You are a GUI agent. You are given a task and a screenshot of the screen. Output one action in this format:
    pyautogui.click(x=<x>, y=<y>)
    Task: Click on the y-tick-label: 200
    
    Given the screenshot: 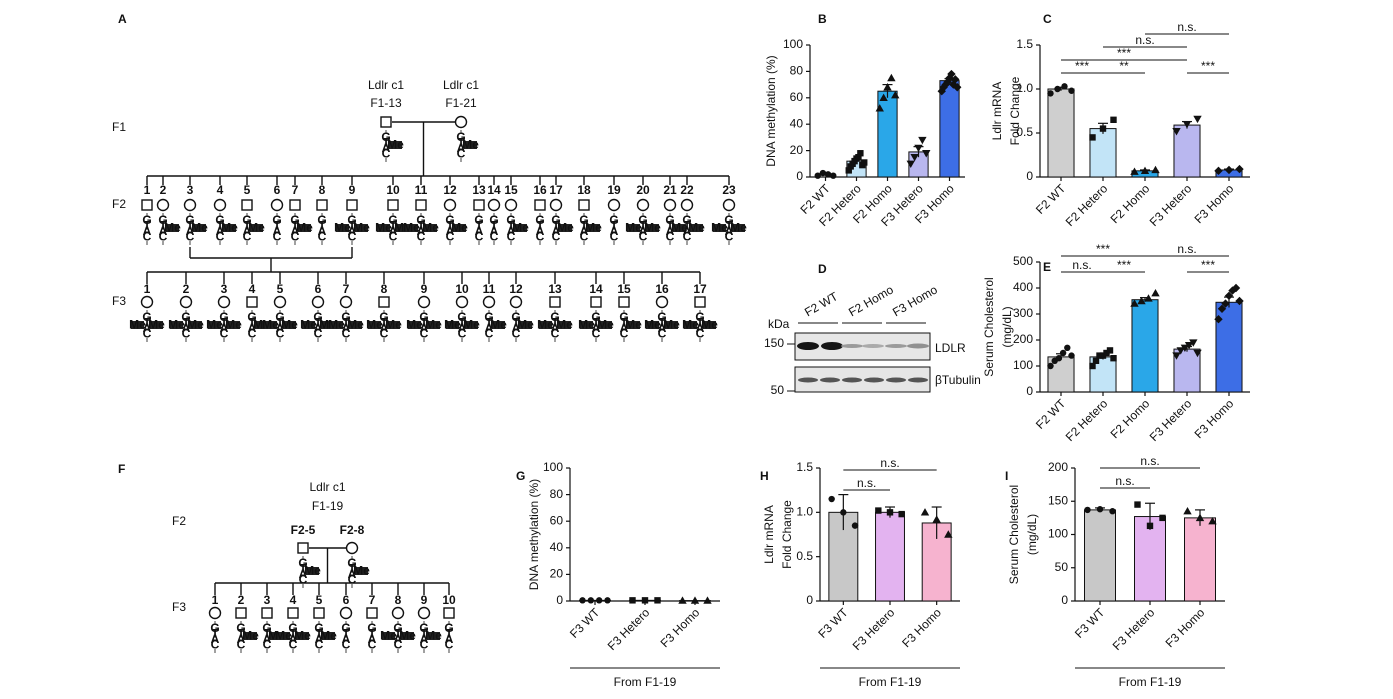 What is the action you would take?
    pyautogui.click(x=1058, y=467)
    